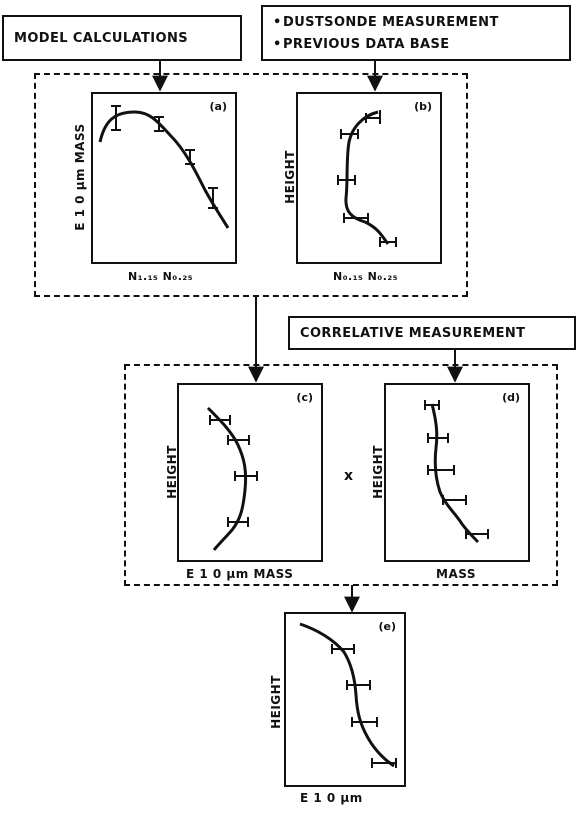 Image resolution: width=576 pixels, height=813 pixels. I want to click on panel-a: (a), so click(164, 178).